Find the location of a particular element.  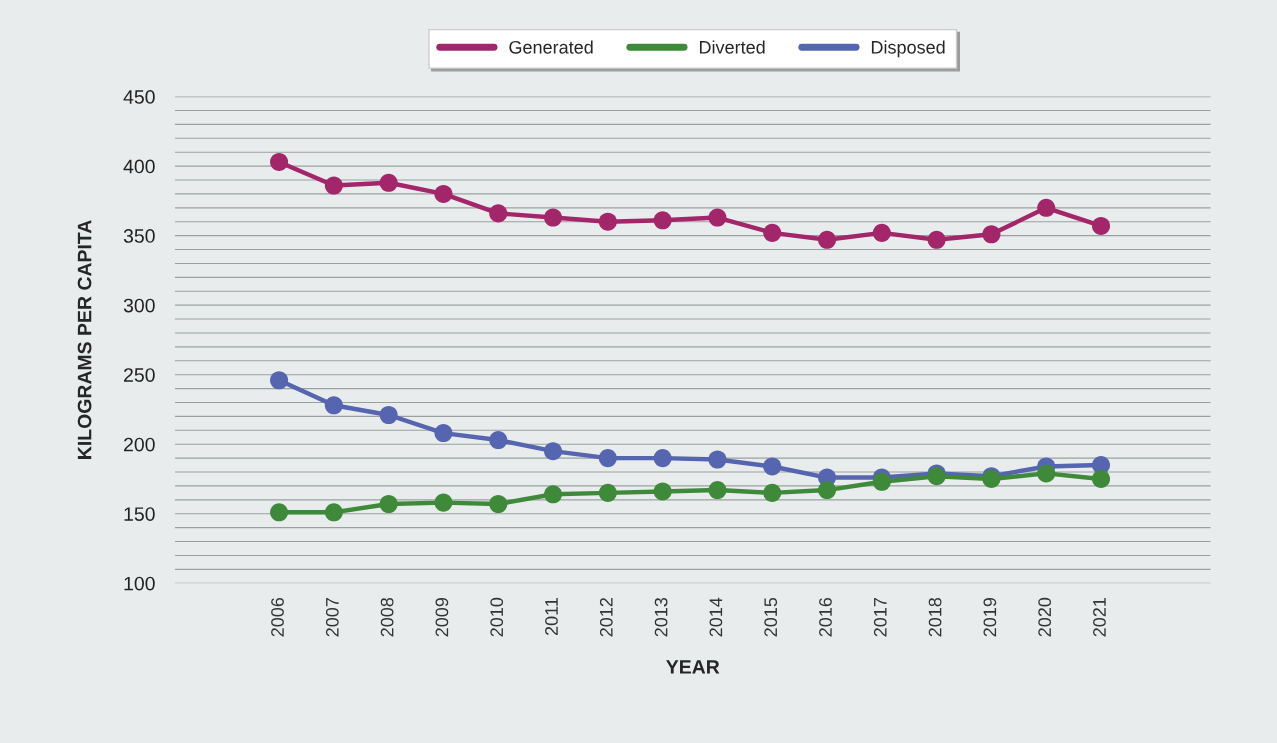

y-tick-label: 400 is located at coordinates (139, 166).